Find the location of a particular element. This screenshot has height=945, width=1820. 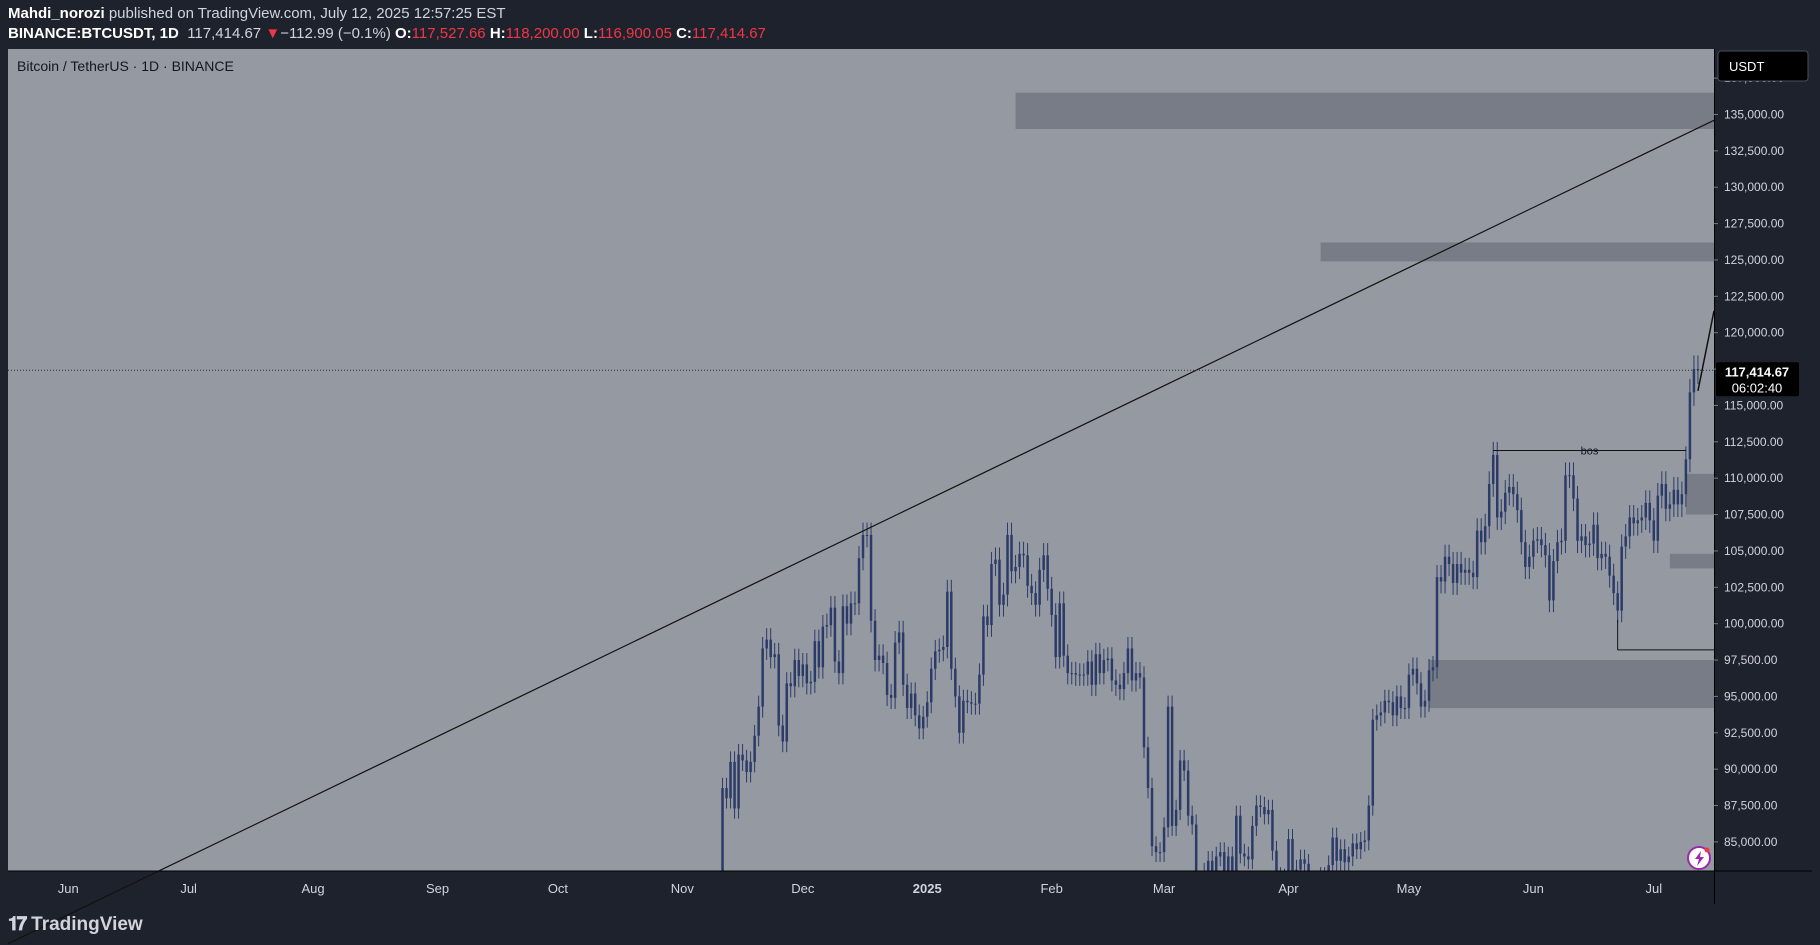

replay-lightning-icon is located at coordinates (1699, 858).